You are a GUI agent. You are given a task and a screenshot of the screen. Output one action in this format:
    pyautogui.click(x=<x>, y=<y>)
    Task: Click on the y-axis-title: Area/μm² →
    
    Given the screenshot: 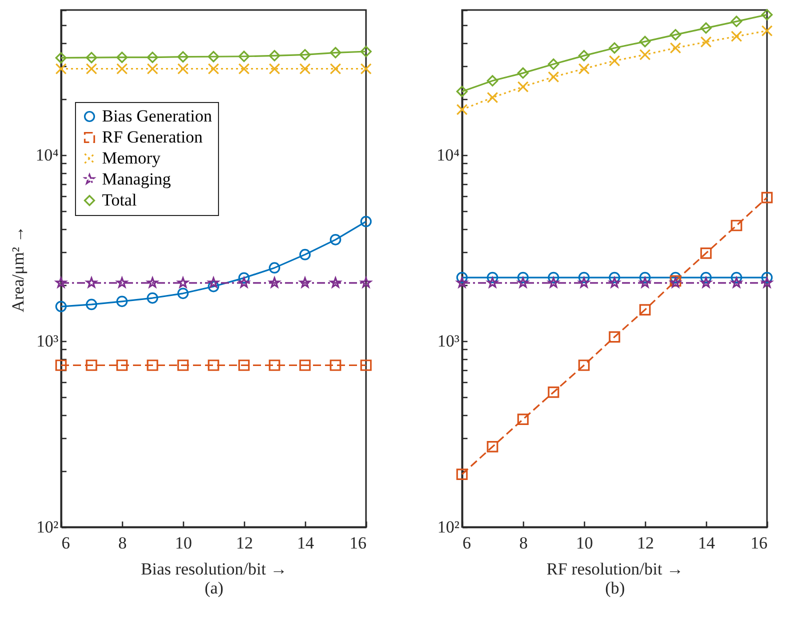 What is the action you would take?
    pyautogui.click(x=18, y=269)
    